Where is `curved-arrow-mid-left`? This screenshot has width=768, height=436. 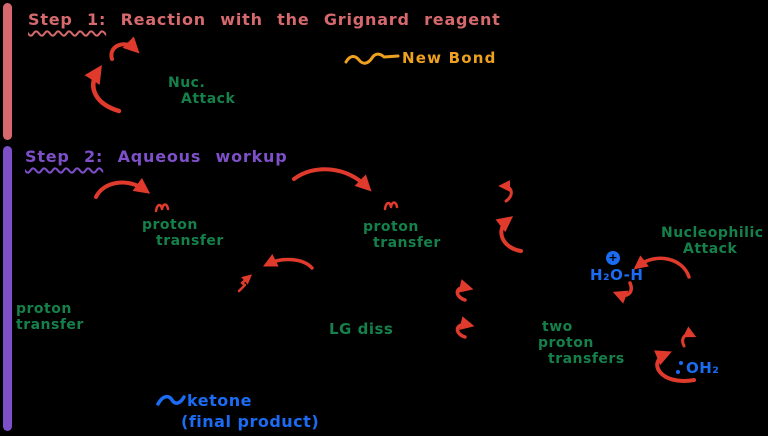
curved-arrow-mid-left is located at coordinates (288, 261).